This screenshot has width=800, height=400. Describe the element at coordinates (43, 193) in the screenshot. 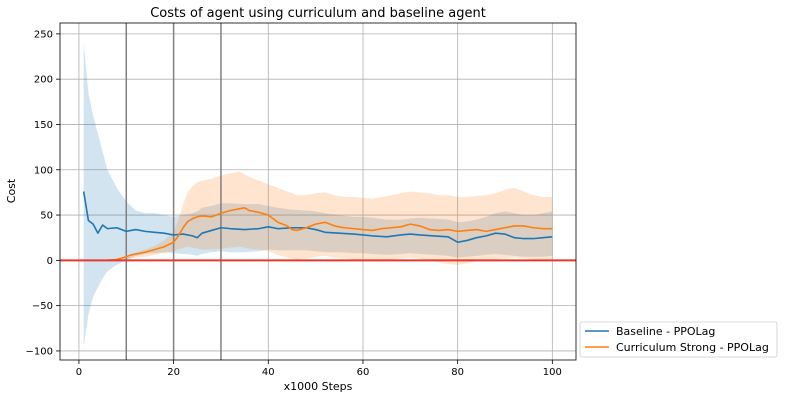

I see `y-axis-ticks: −100 −50 0 50 100 150 200 250` at that location.